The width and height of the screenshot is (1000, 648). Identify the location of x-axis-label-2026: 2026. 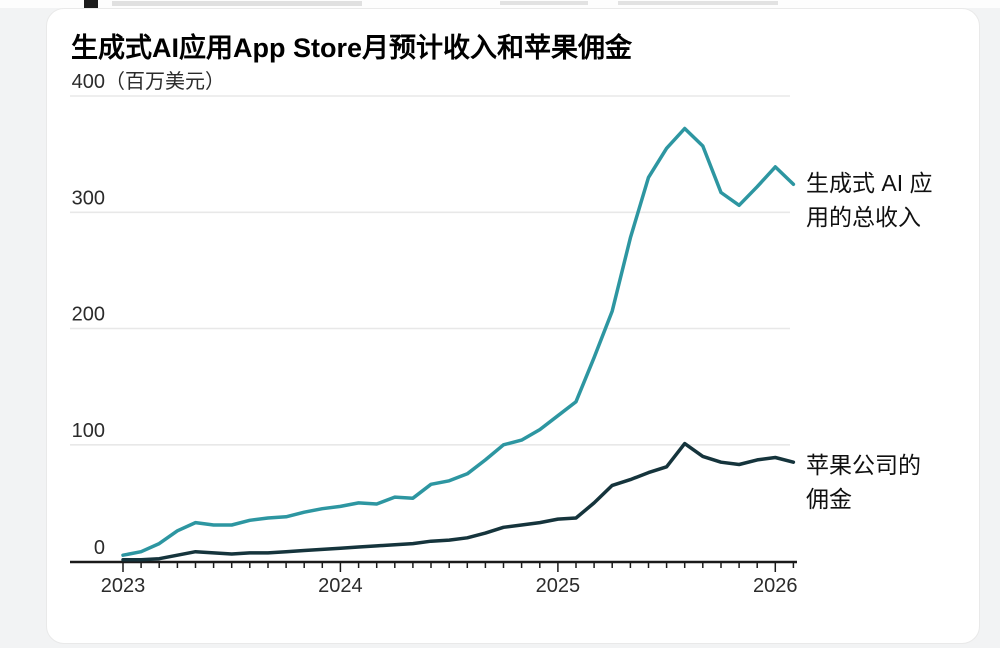
(775, 586).